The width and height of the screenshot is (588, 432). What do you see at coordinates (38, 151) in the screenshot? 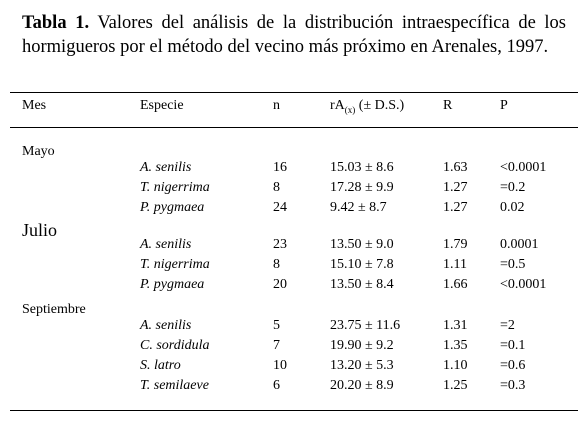
I see `month-label: Mayo` at bounding box center [38, 151].